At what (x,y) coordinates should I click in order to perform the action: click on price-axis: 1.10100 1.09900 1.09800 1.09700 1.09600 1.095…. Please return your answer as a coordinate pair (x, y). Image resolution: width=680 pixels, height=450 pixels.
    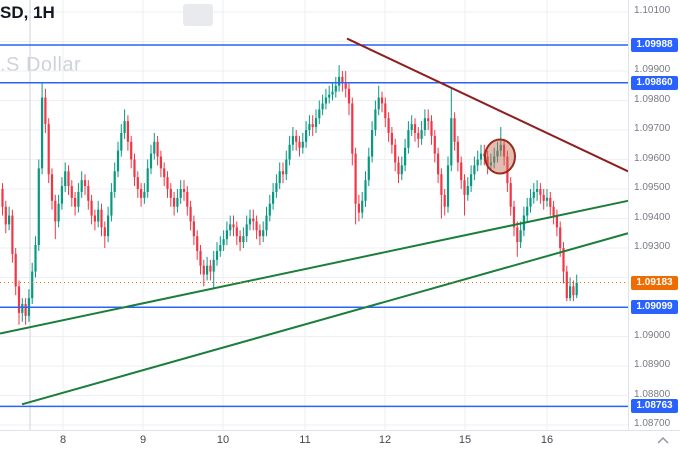
    Looking at the image, I should click on (654, 215).